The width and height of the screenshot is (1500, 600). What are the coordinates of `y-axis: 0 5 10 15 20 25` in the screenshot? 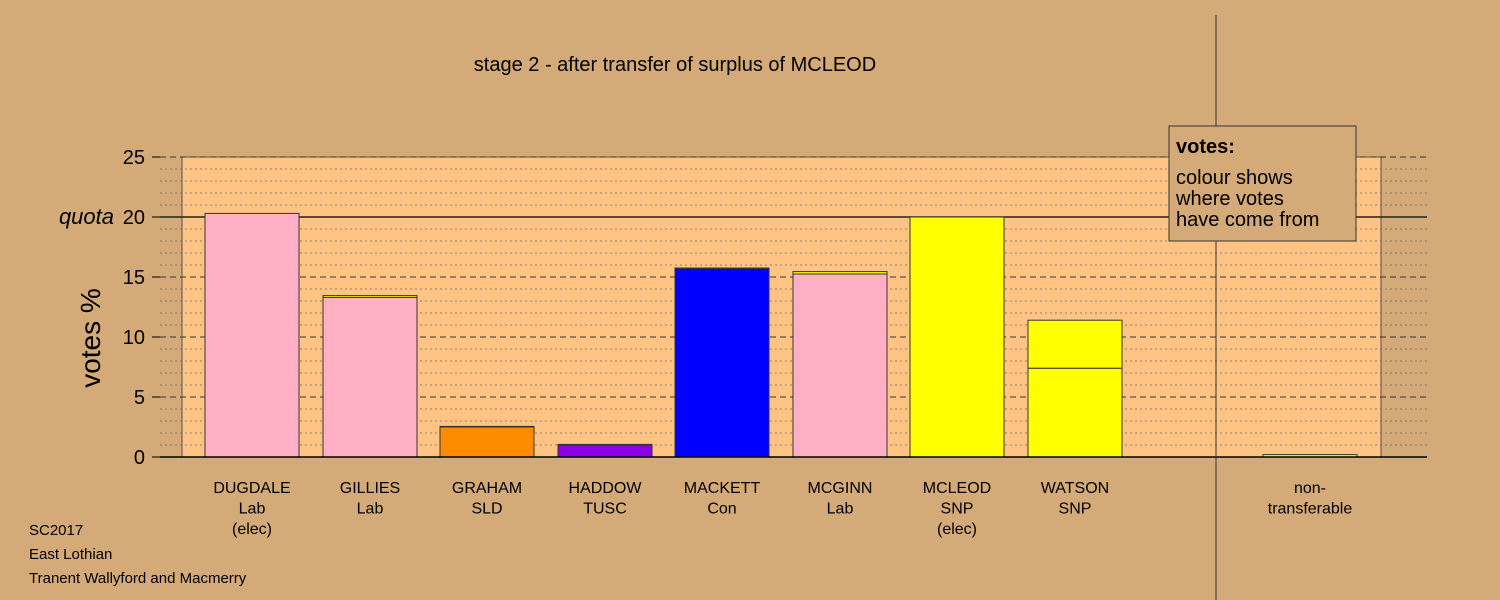 It's located at (141, 308).